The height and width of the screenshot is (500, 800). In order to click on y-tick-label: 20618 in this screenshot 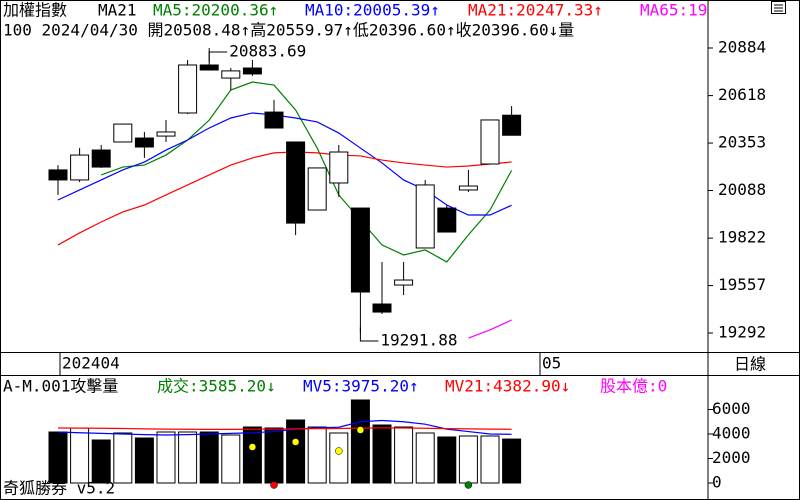, I will do `click(742, 94)`.